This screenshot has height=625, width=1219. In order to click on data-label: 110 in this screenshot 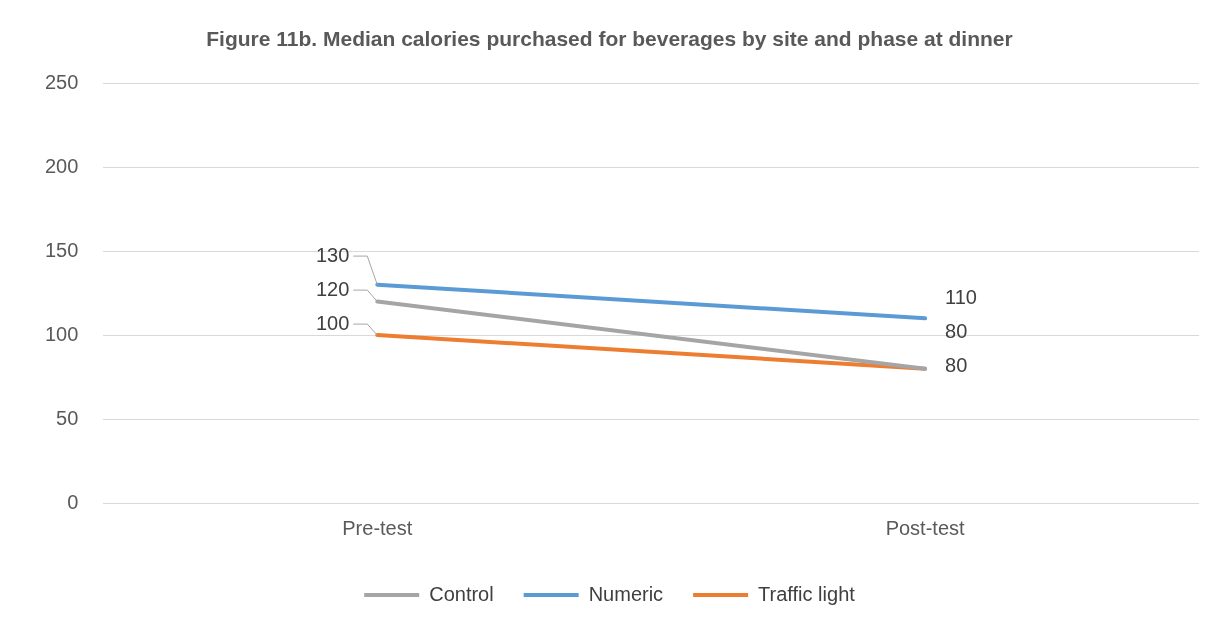, I will do `click(961, 296)`.